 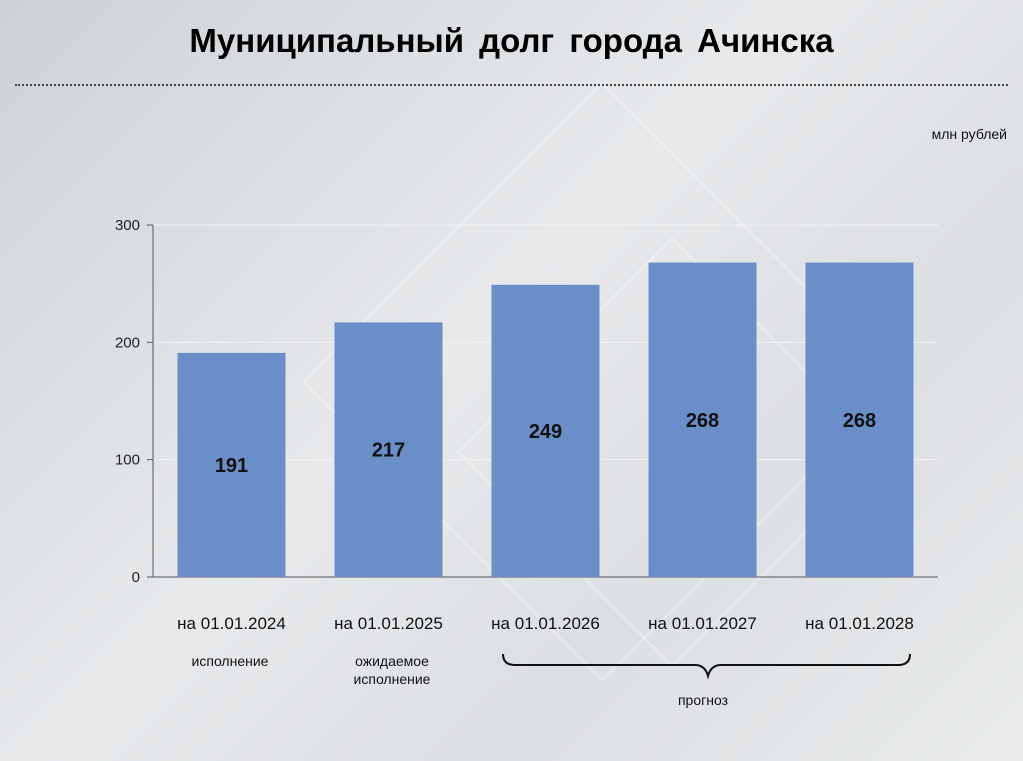 I want to click on page-title: Муниципальный долг города Ачинска, so click(x=511, y=40).